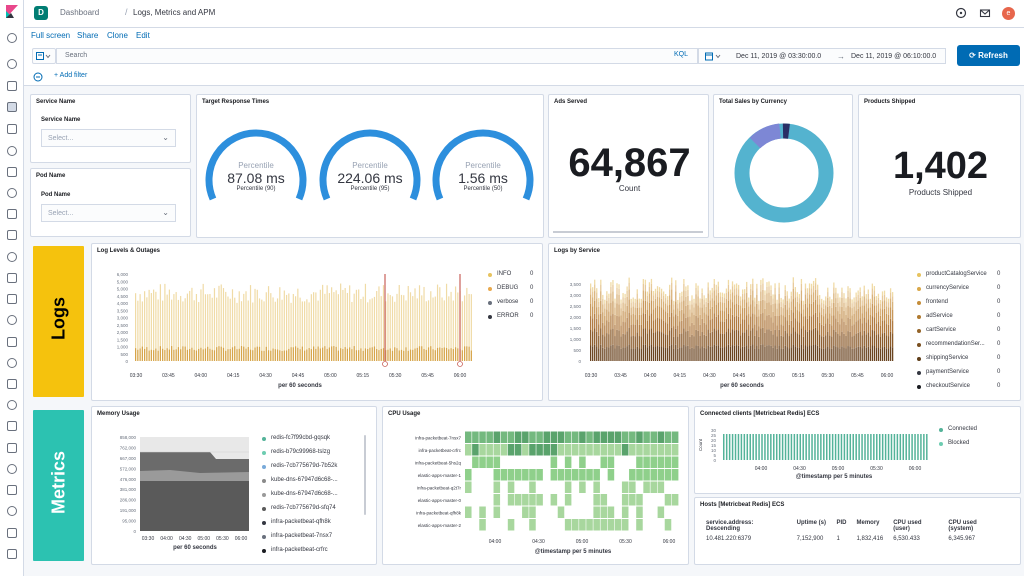  I want to click on mail-icon, so click(985, 13).